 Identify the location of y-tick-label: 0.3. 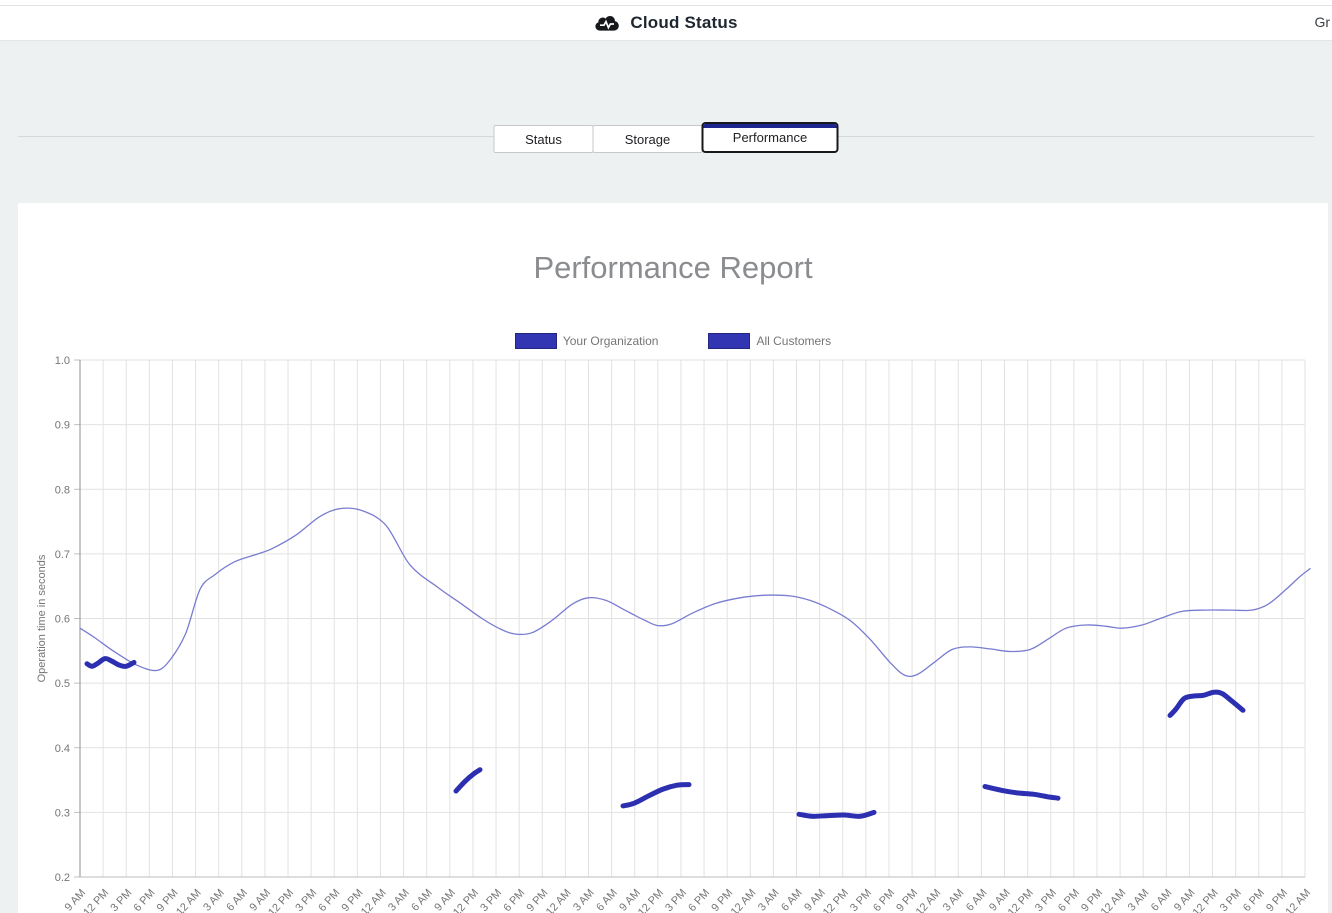
(62, 813).